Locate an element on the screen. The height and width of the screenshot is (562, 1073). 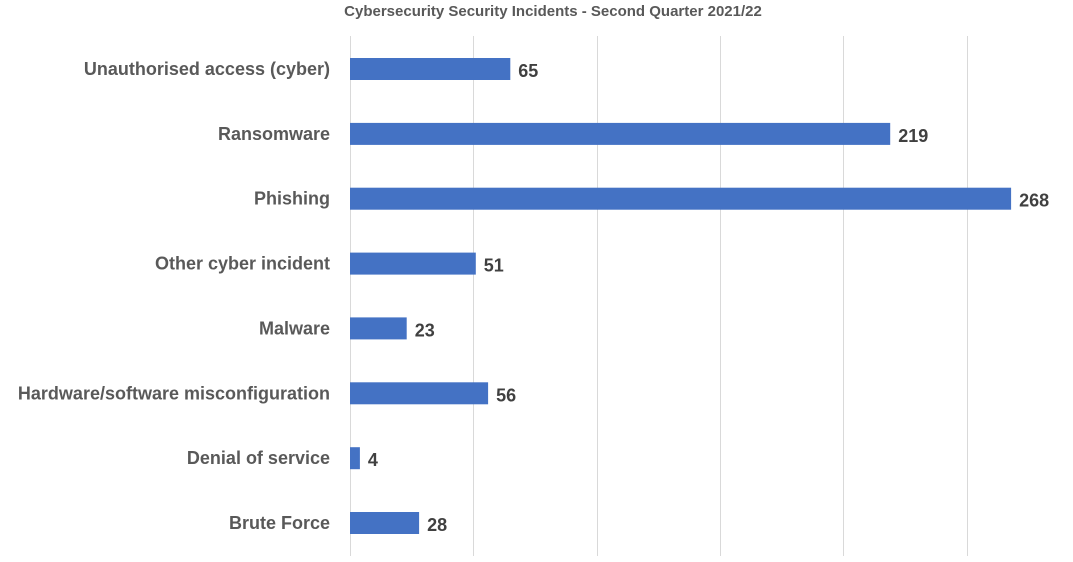
category-label: Other cyber incident is located at coordinates (242, 264).